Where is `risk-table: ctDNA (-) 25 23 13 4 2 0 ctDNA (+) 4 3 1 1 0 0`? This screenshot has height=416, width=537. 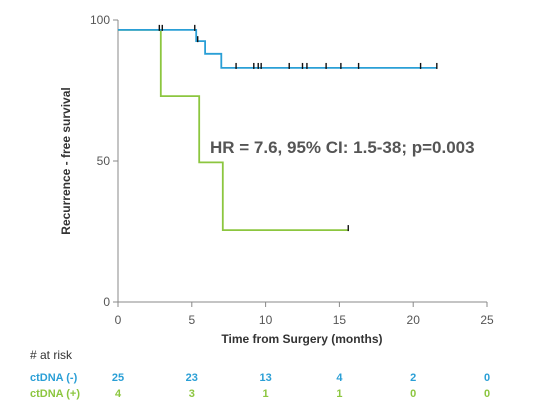
risk-table: ctDNA (-) 25 23 13 4 2 0 ctDNA (+) 4 3 1 1 0 0 is located at coordinates (260, 386).